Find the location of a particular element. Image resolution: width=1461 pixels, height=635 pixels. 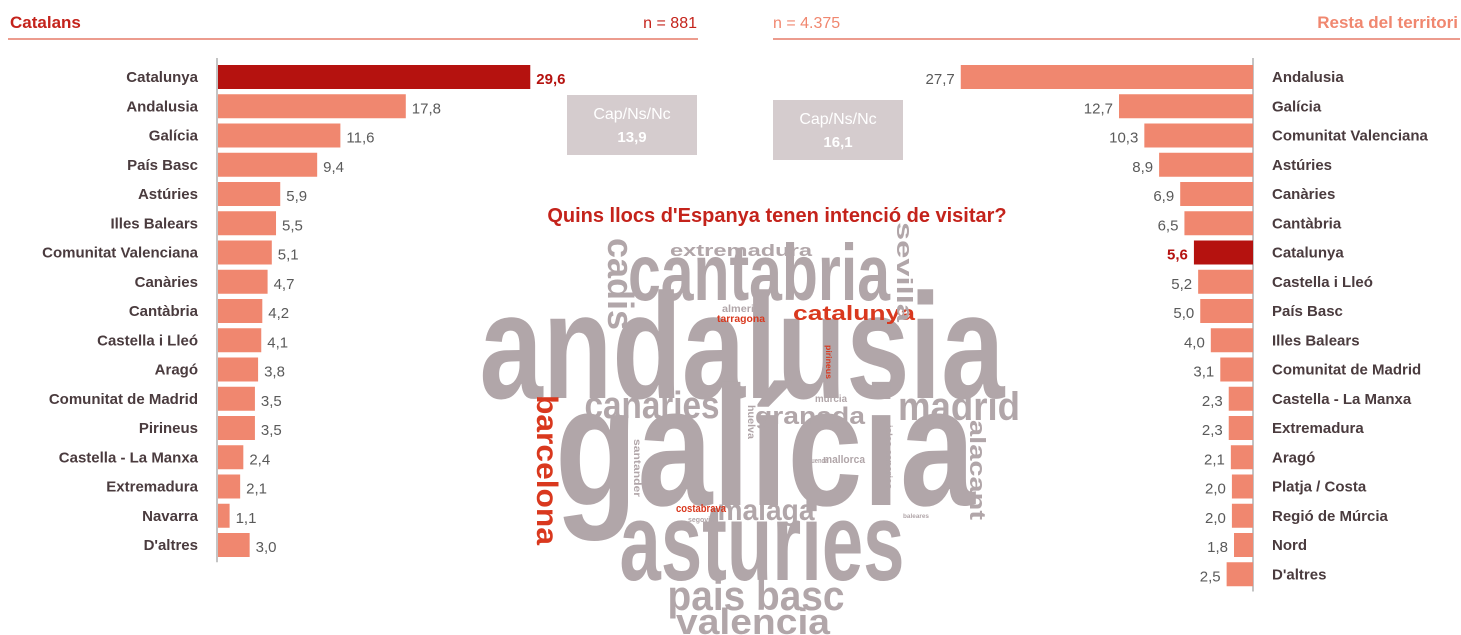

value-label: 4,1 is located at coordinates (277, 342).